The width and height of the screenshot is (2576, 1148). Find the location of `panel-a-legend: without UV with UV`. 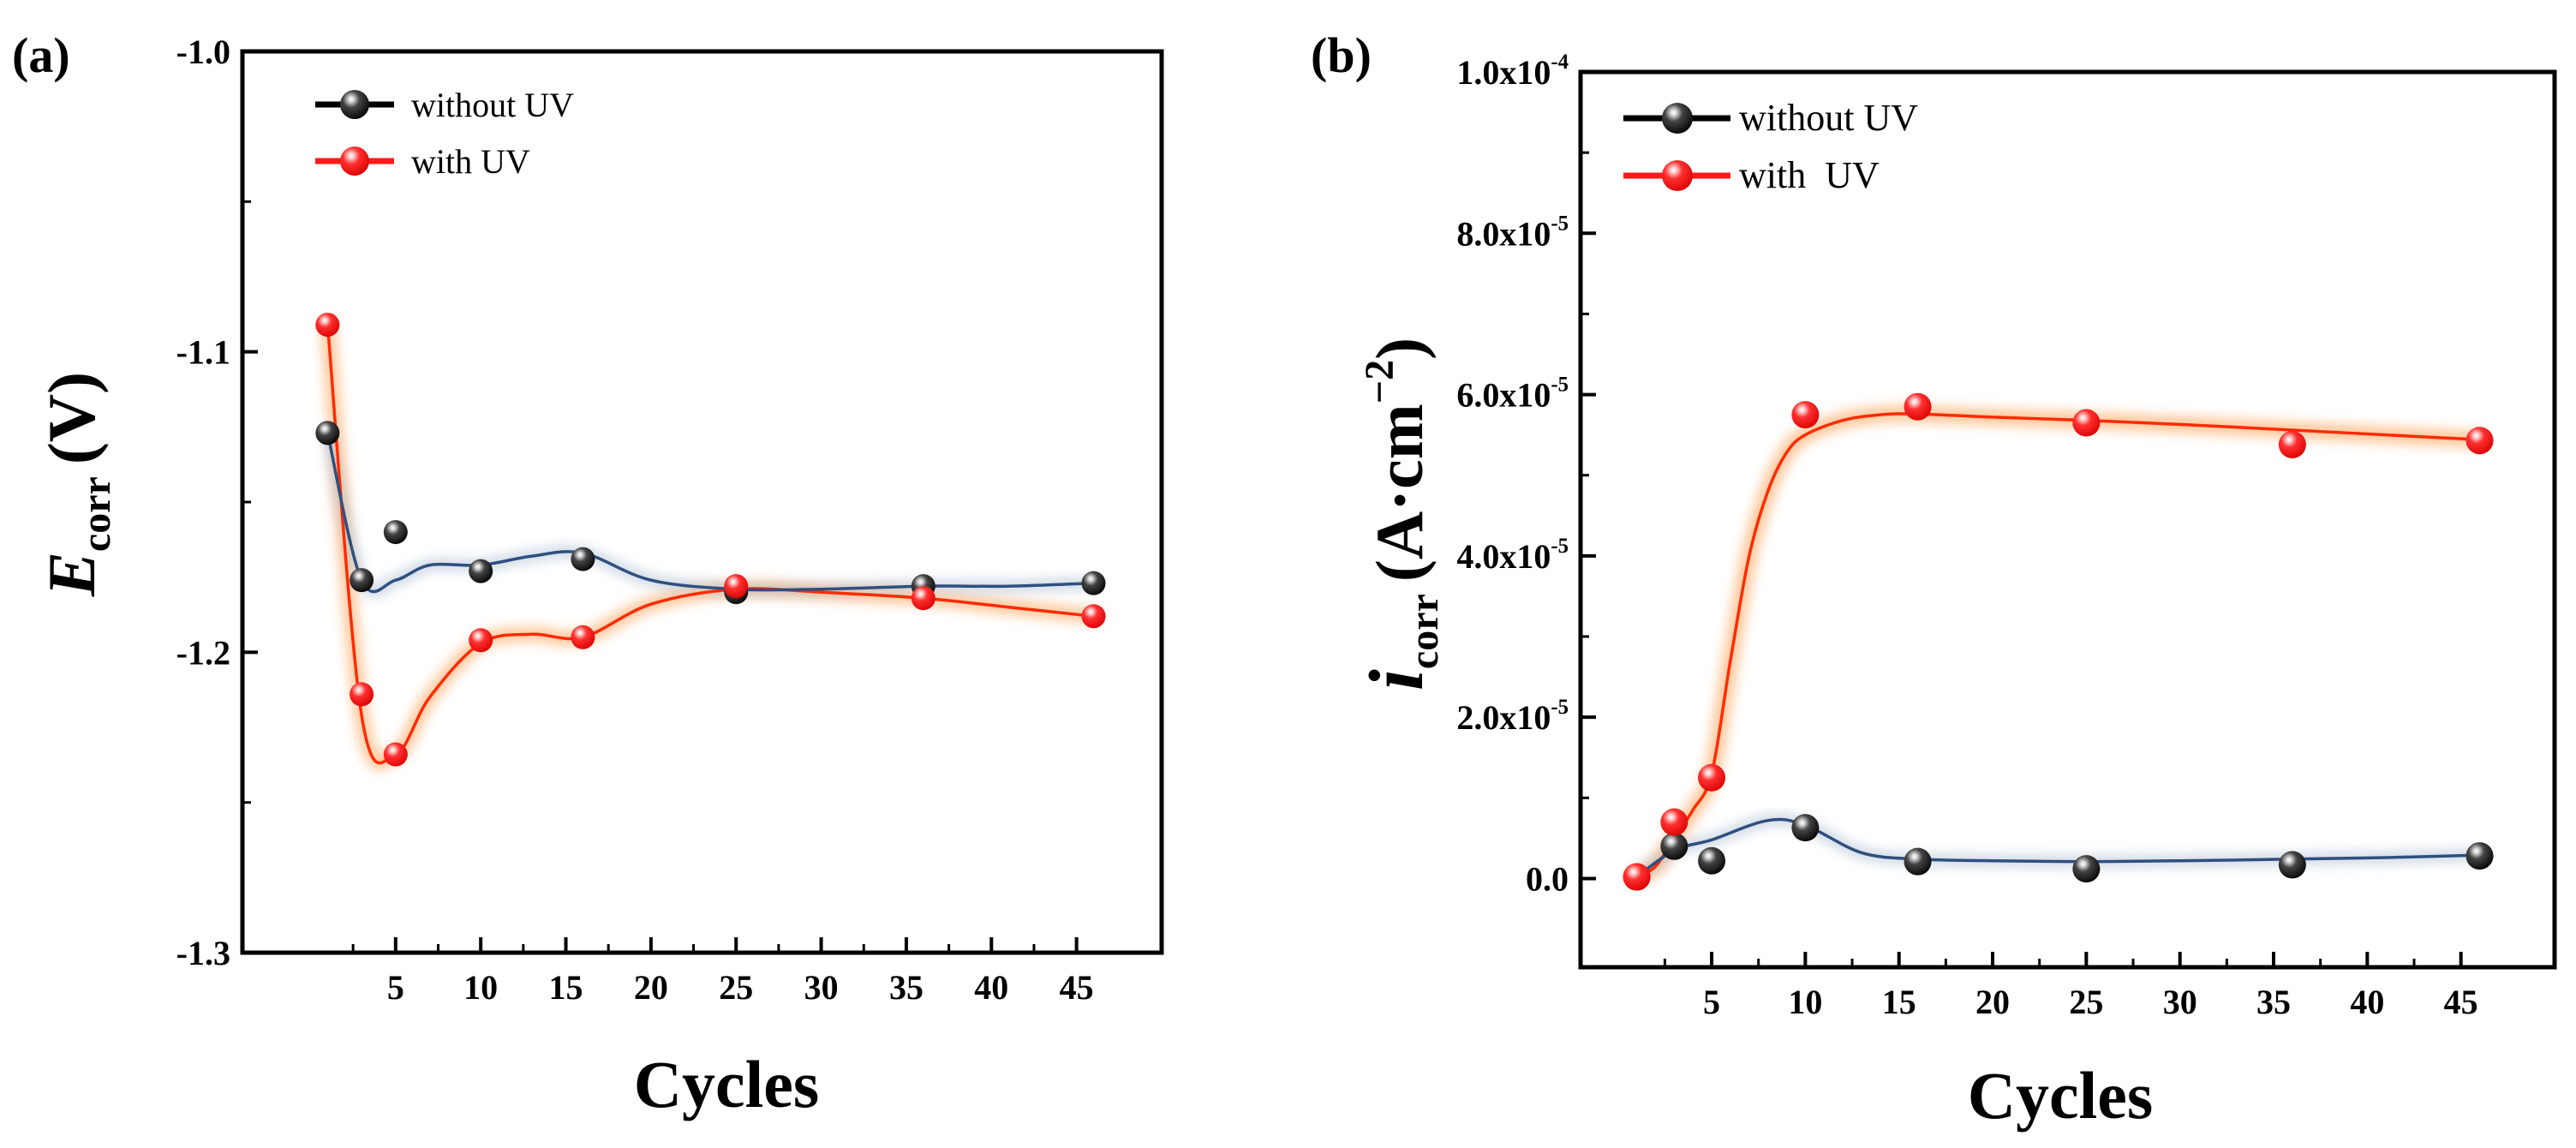

panel-a-legend: without UV with UV is located at coordinates (444, 133).